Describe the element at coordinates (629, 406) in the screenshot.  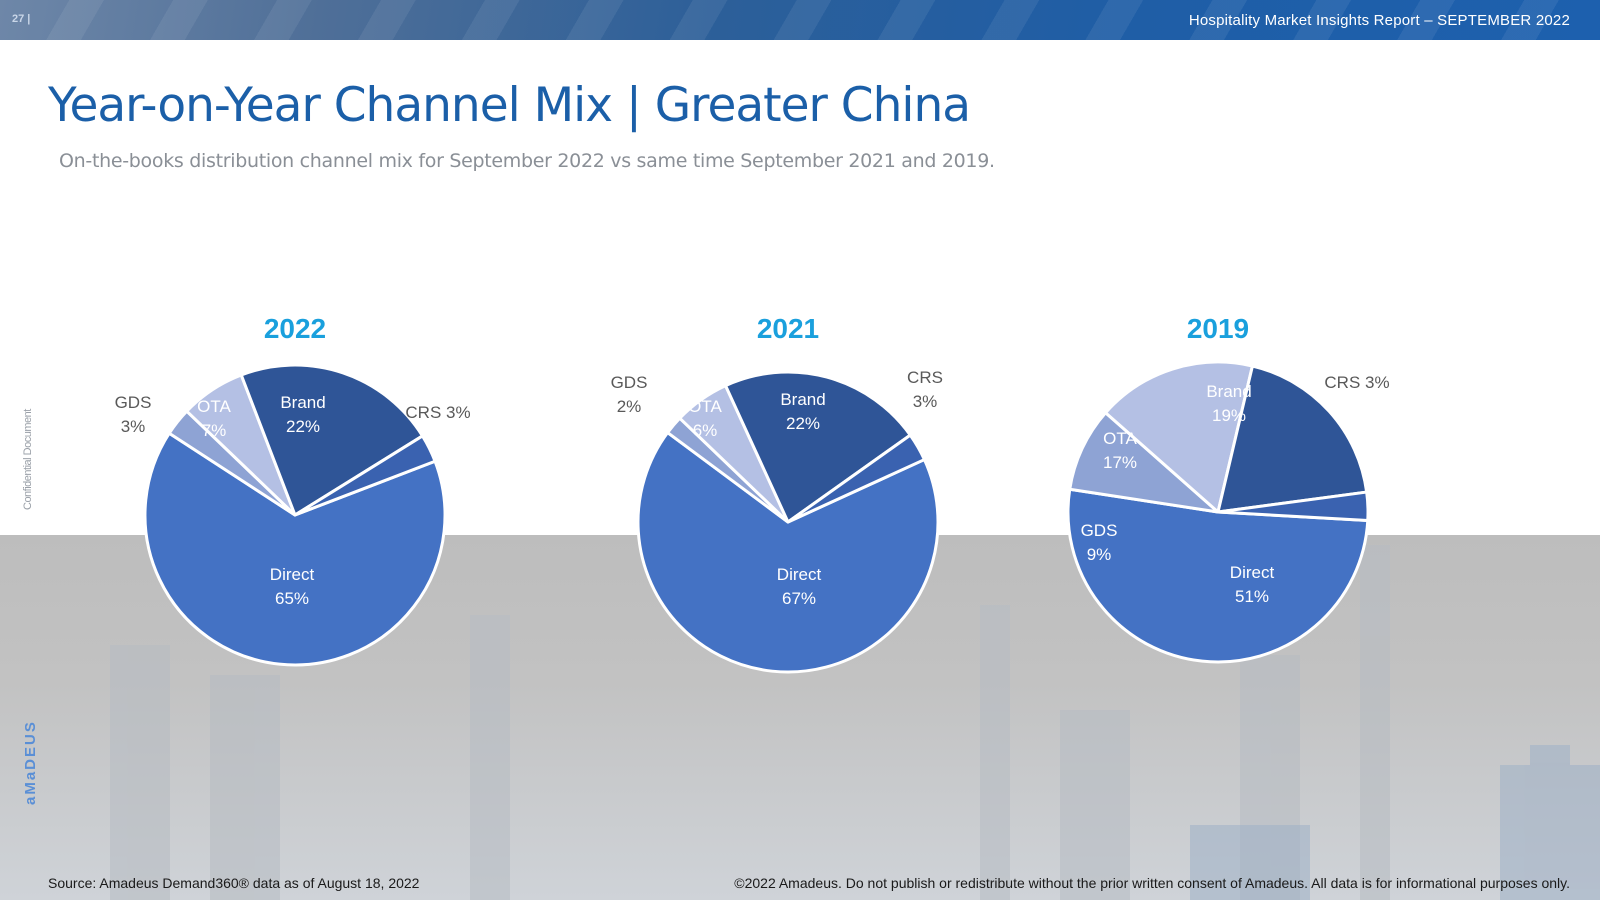
I see `pie-value-gds-2021: 2%` at that location.